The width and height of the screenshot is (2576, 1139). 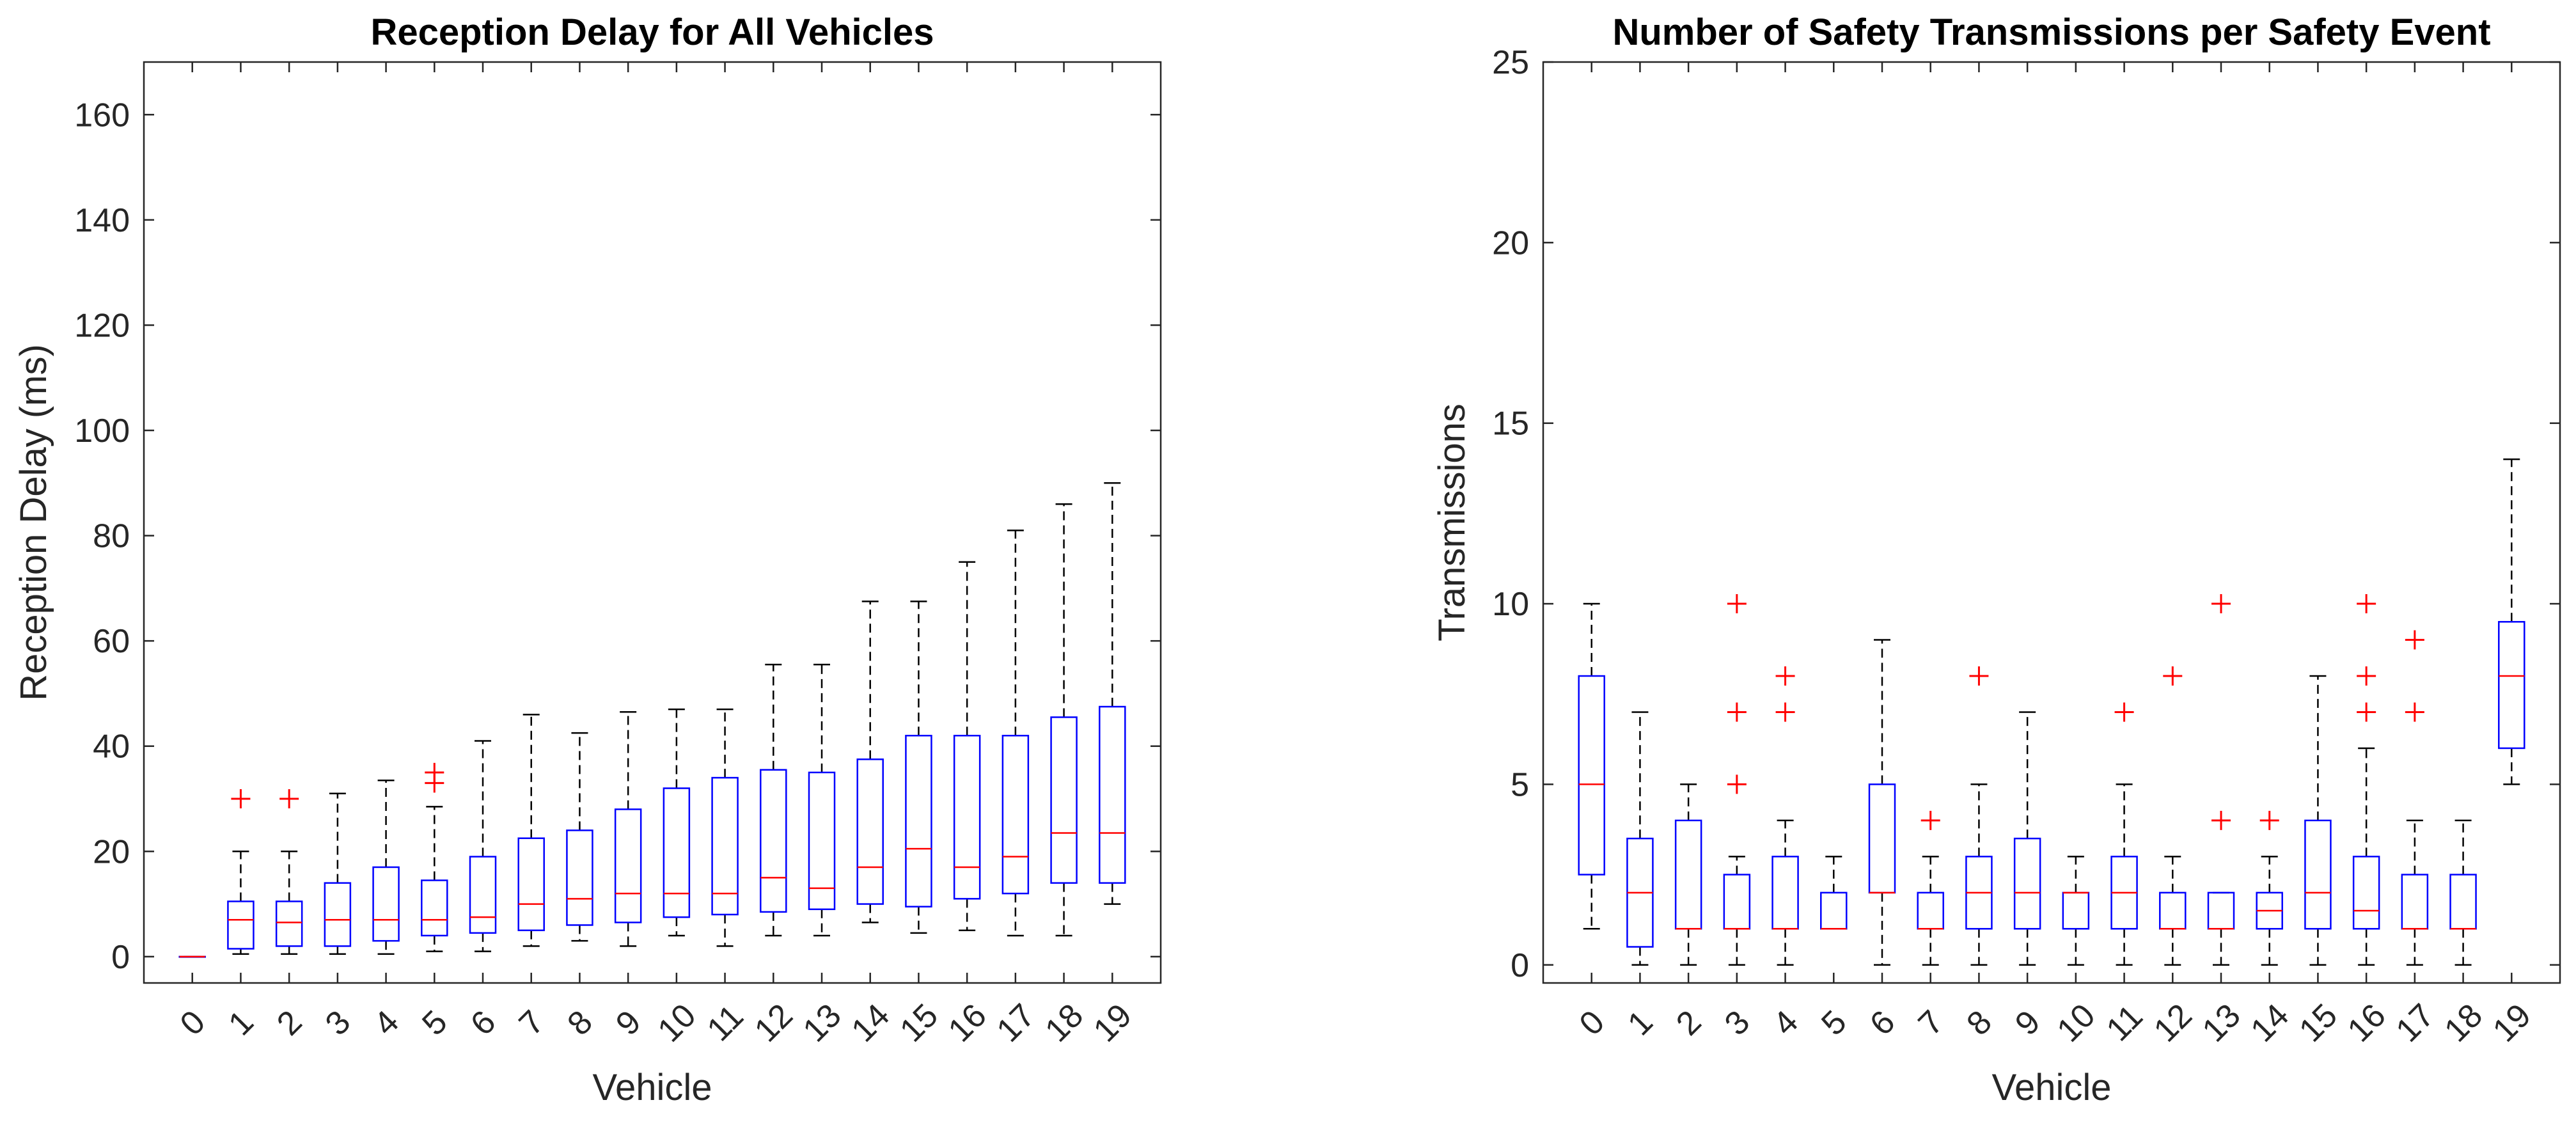 What do you see at coordinates (102, 220) in the screenshot?
I see `y-tick-label: 140` at bounding box center [102, 220].